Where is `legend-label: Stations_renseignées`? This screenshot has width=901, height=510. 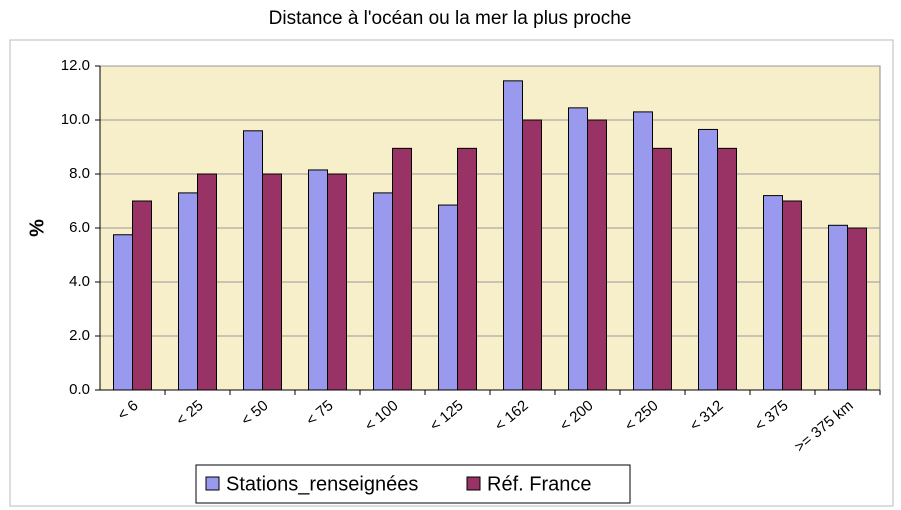
legend-label: Stations_renseignées is located at coordinates (322, 484).